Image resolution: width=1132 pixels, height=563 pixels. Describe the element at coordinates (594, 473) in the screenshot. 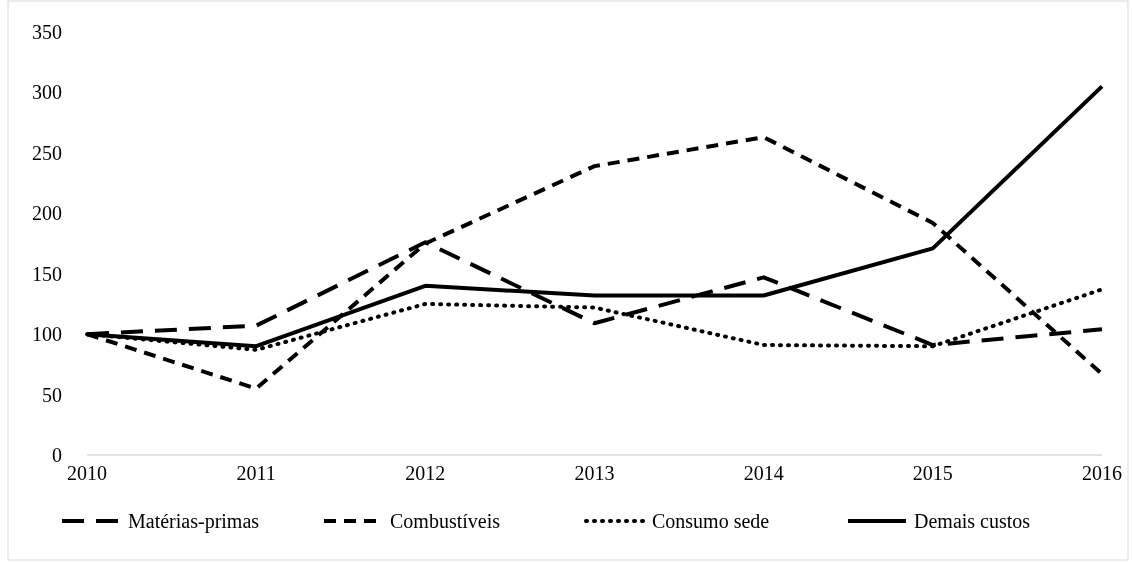

I see `x-tick-label: 2013` at that location.